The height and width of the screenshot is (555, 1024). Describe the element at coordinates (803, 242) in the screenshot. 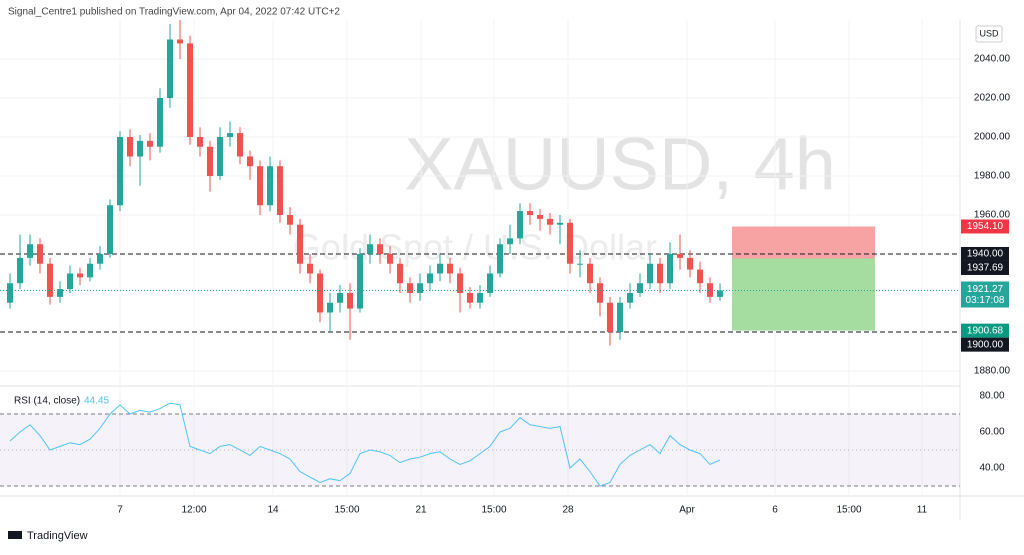

I see `position-stop` at that location.